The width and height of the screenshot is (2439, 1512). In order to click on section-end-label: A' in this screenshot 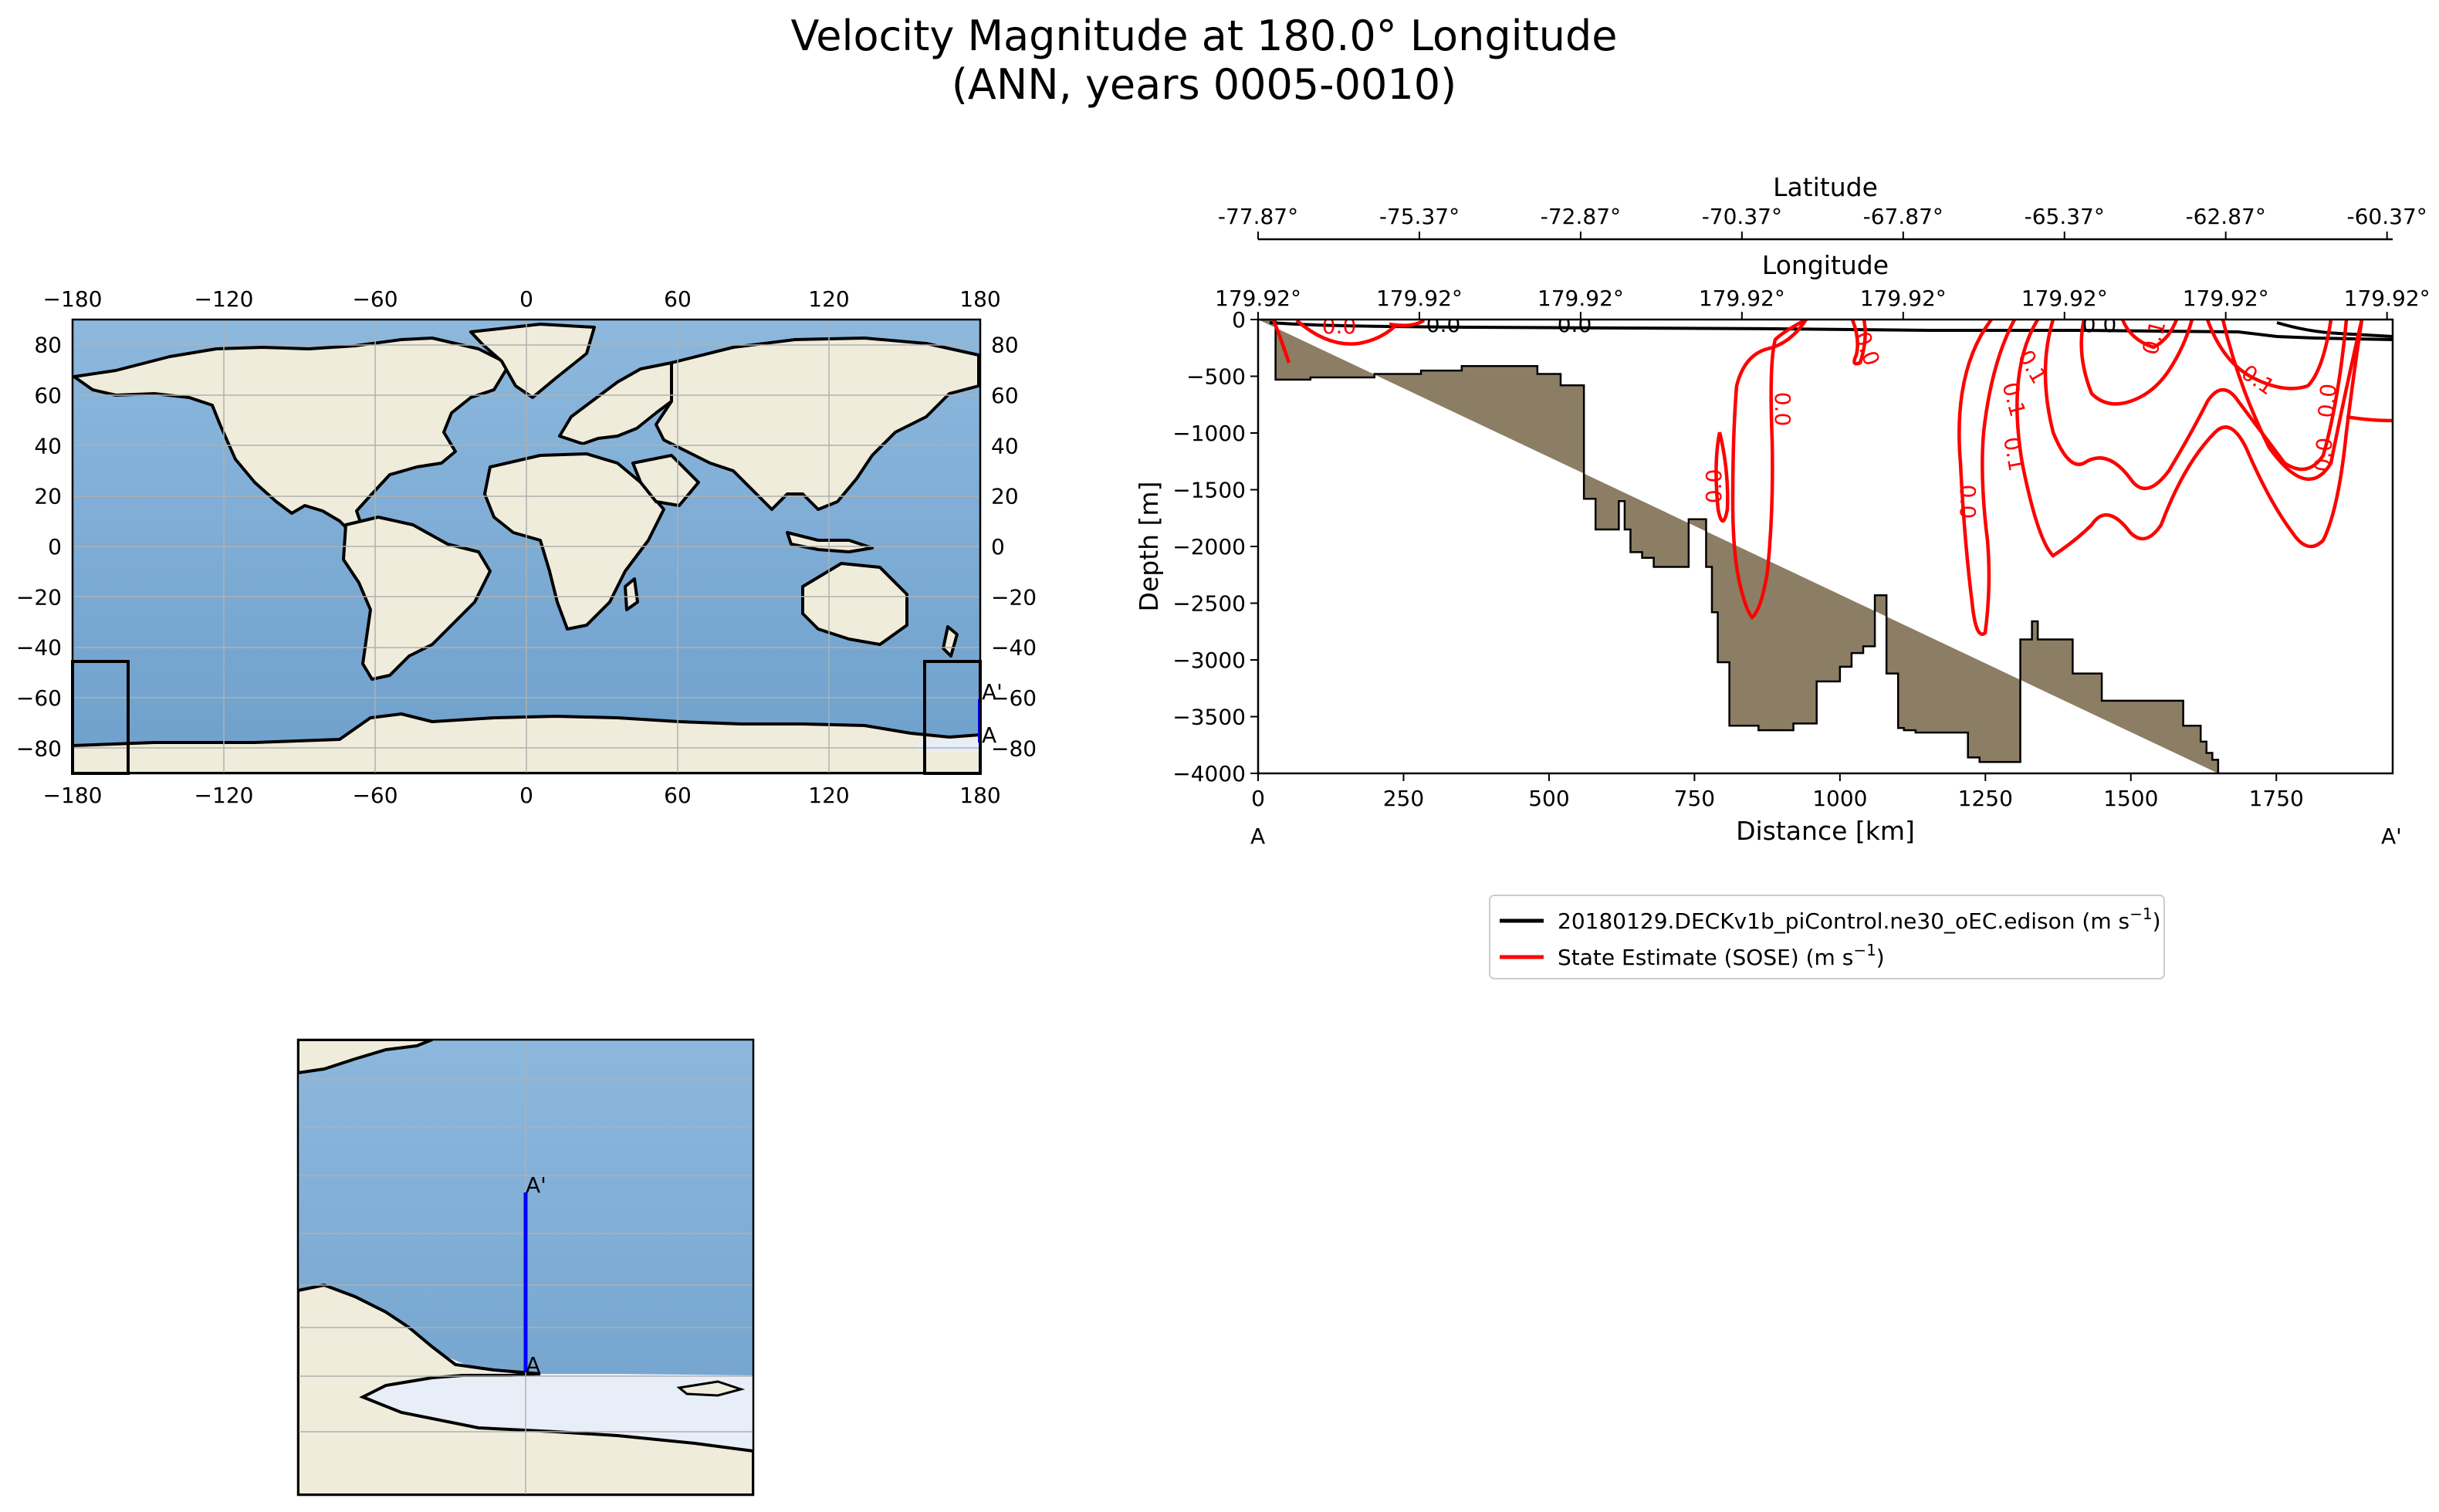, I will do `click(2391, 836)`.